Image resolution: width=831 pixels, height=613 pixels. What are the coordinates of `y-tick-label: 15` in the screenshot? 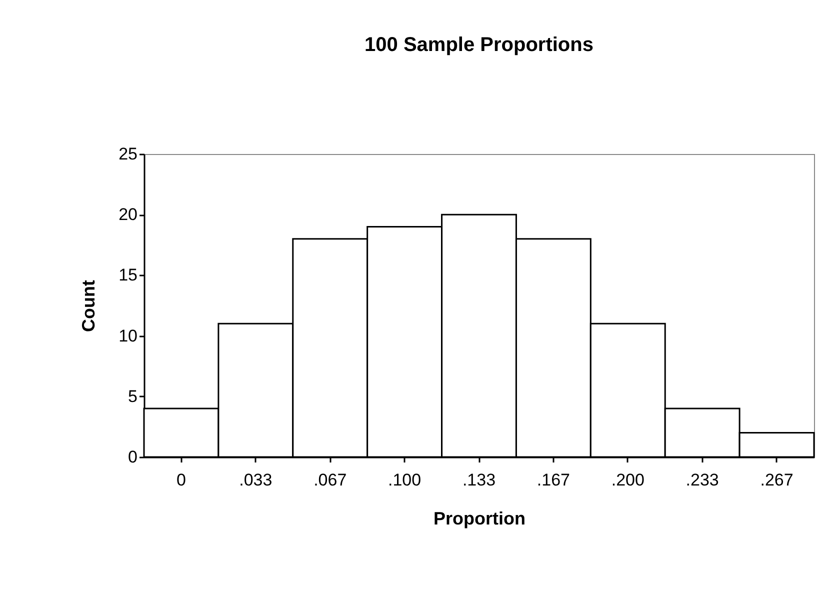 It's located at (128, 275).